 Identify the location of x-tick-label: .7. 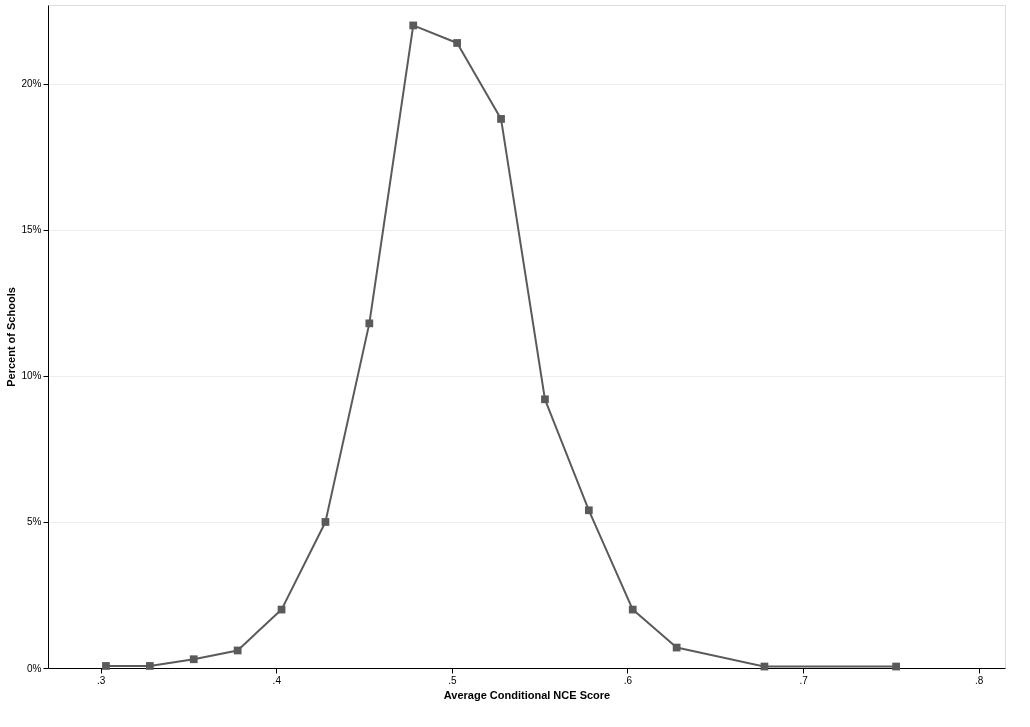
(804, 680).